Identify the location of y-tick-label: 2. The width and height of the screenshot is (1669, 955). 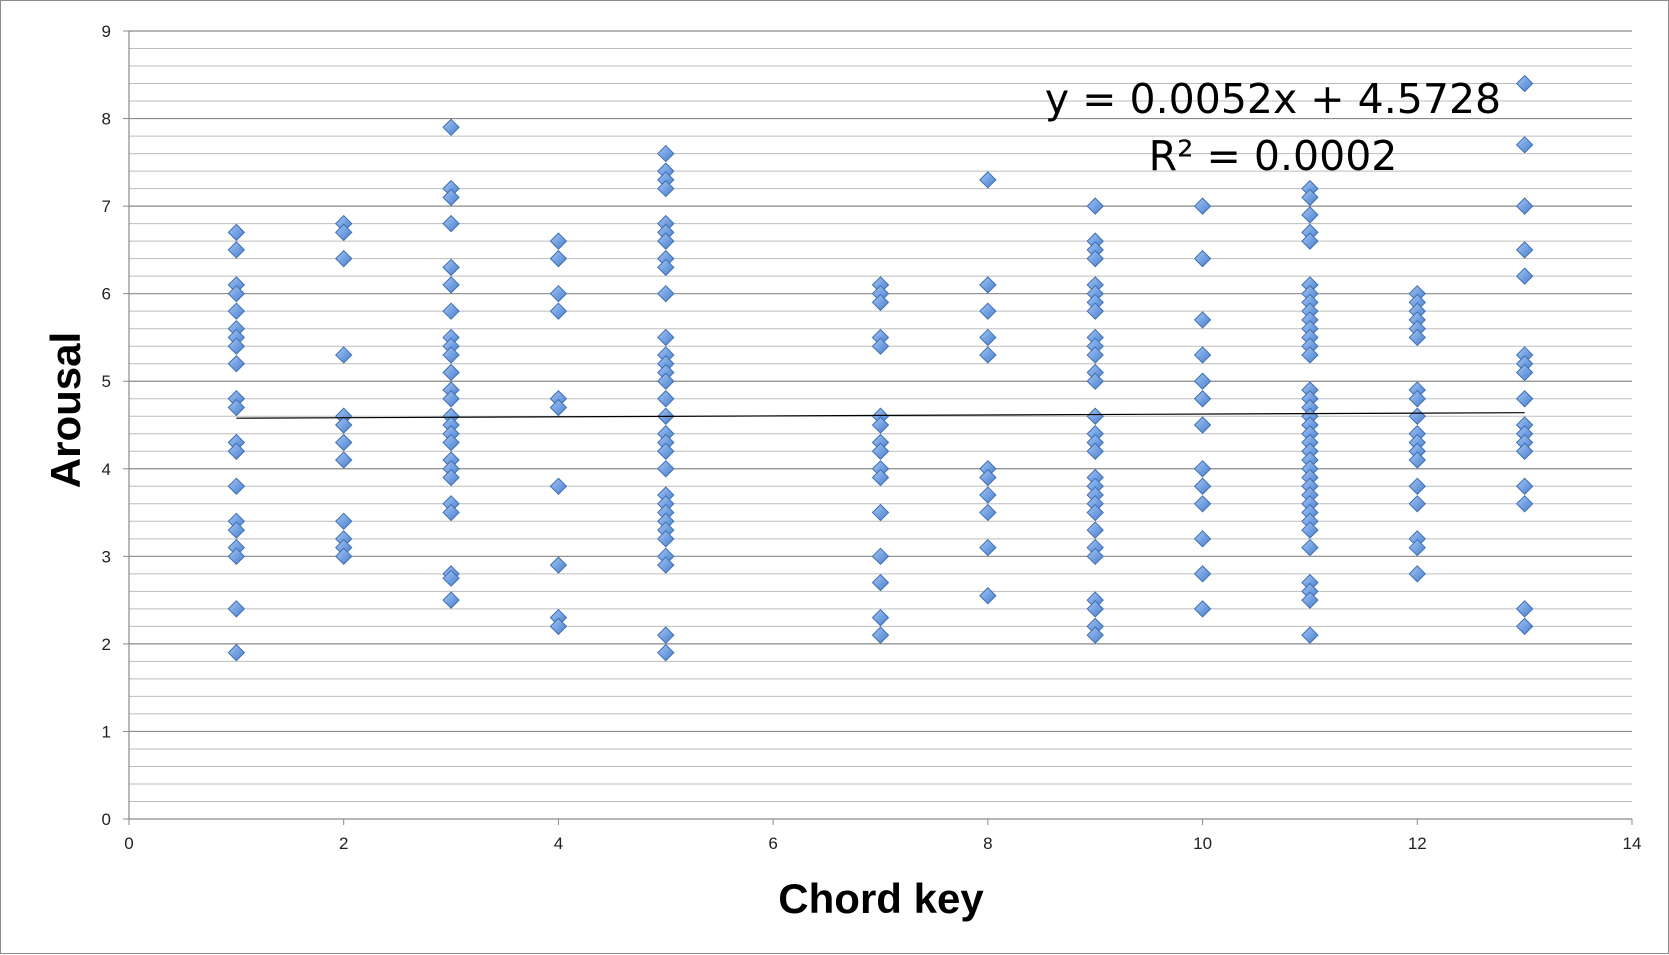
(106, 644).